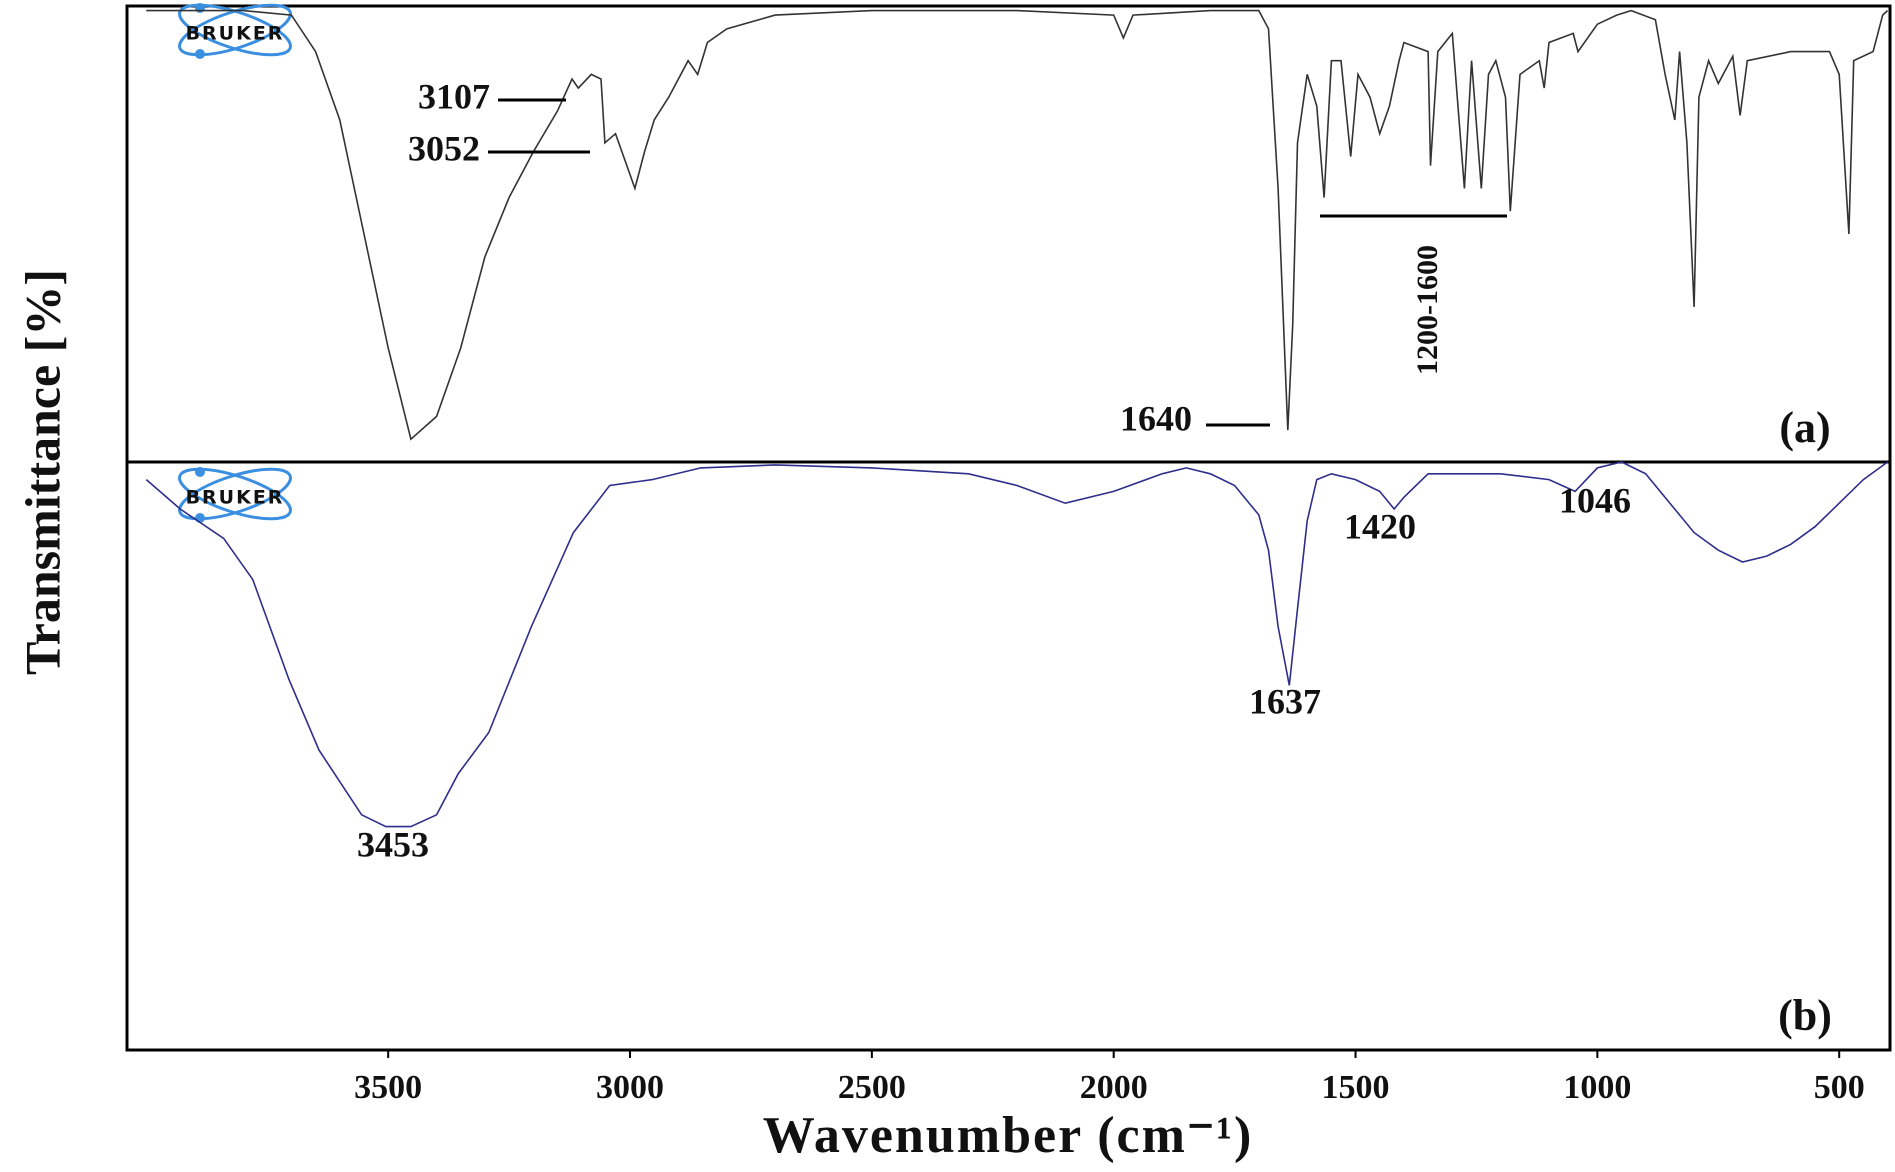  What do you see at coordinates (1597, 1087) in the screenshot?
I see `x-tick-label: 1000` at bounding box center [1597, 1087].